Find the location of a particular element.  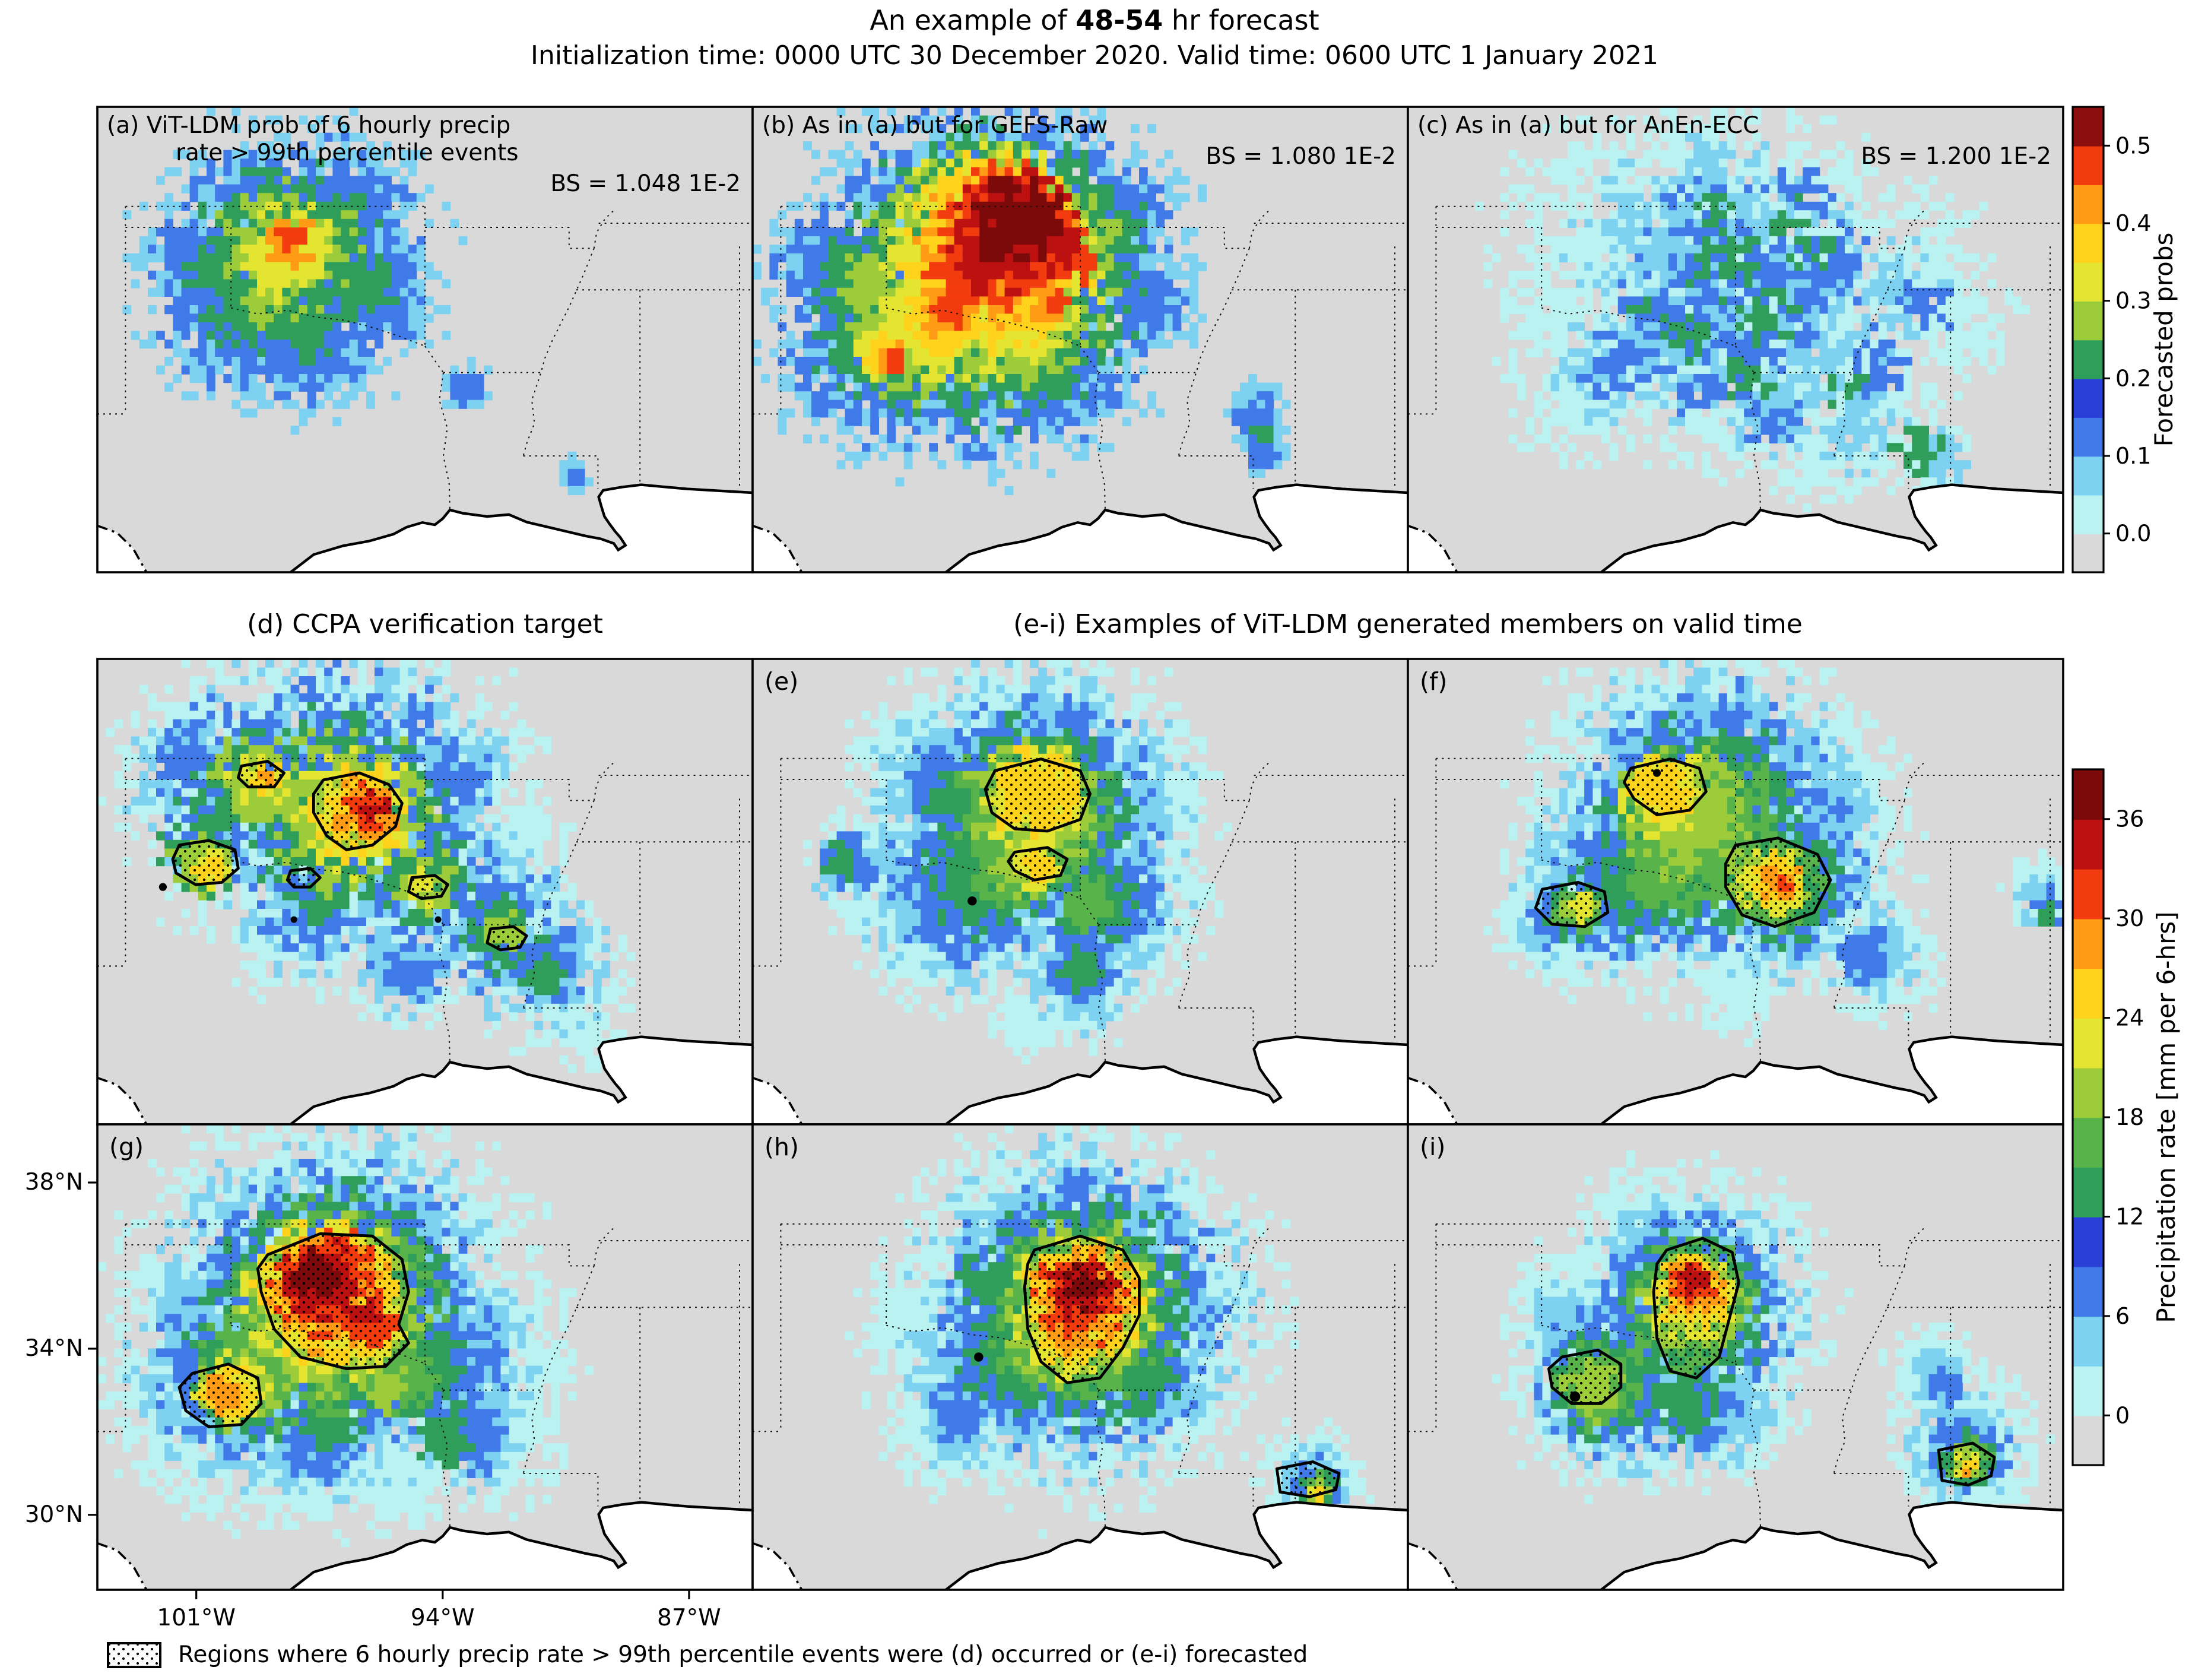

title-prefix: An example of is located at coordinates (973, 21).